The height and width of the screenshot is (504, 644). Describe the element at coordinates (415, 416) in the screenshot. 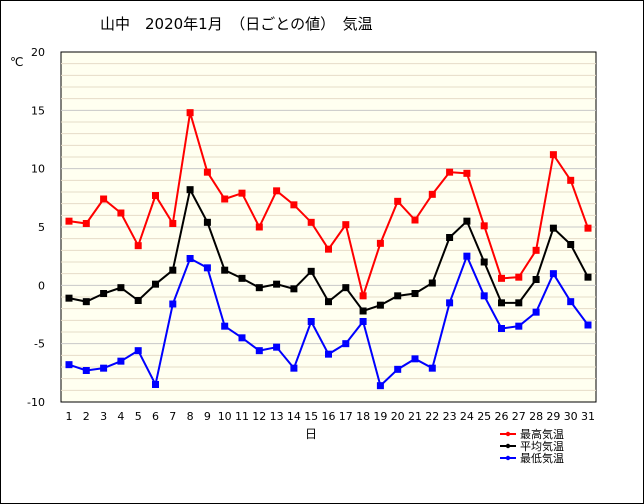

I see `x-tick-label: 21` at that location.